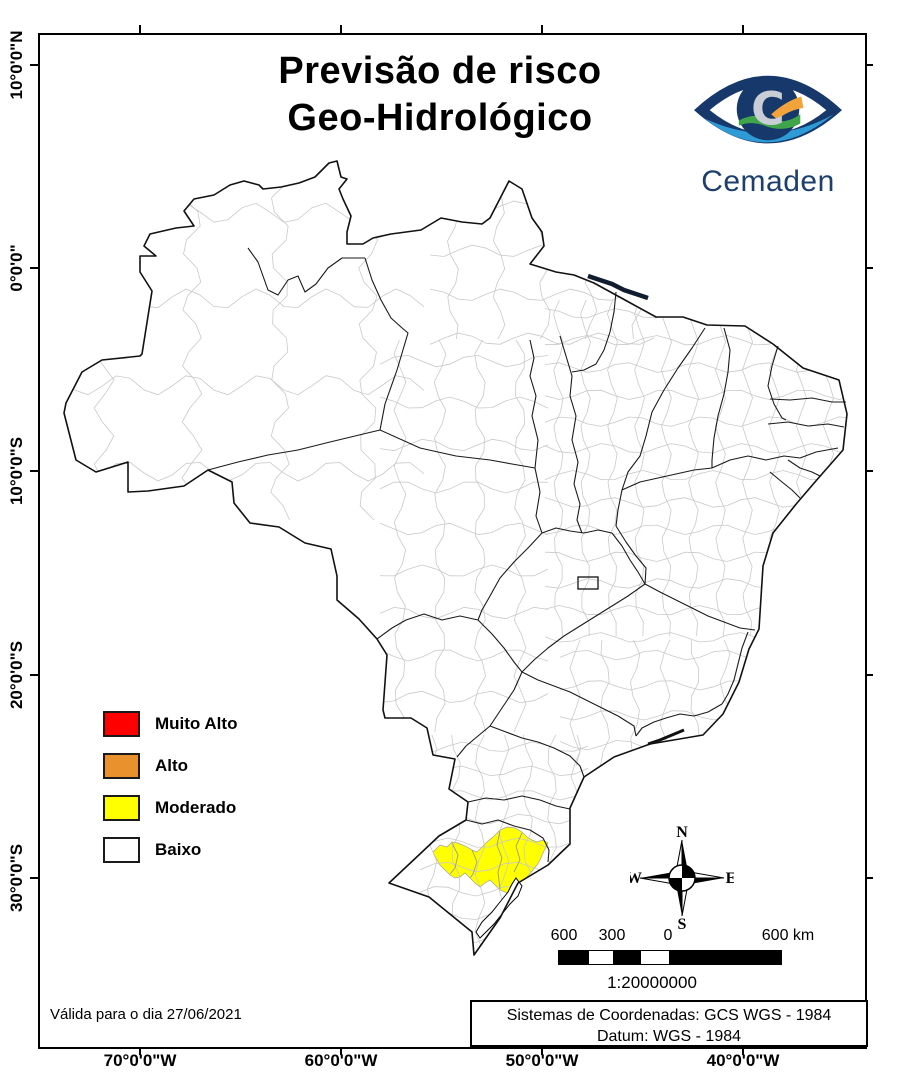 This screenshot has width=903, height=1080. I want to click on scale-bar-graphic, so click(670, 957).